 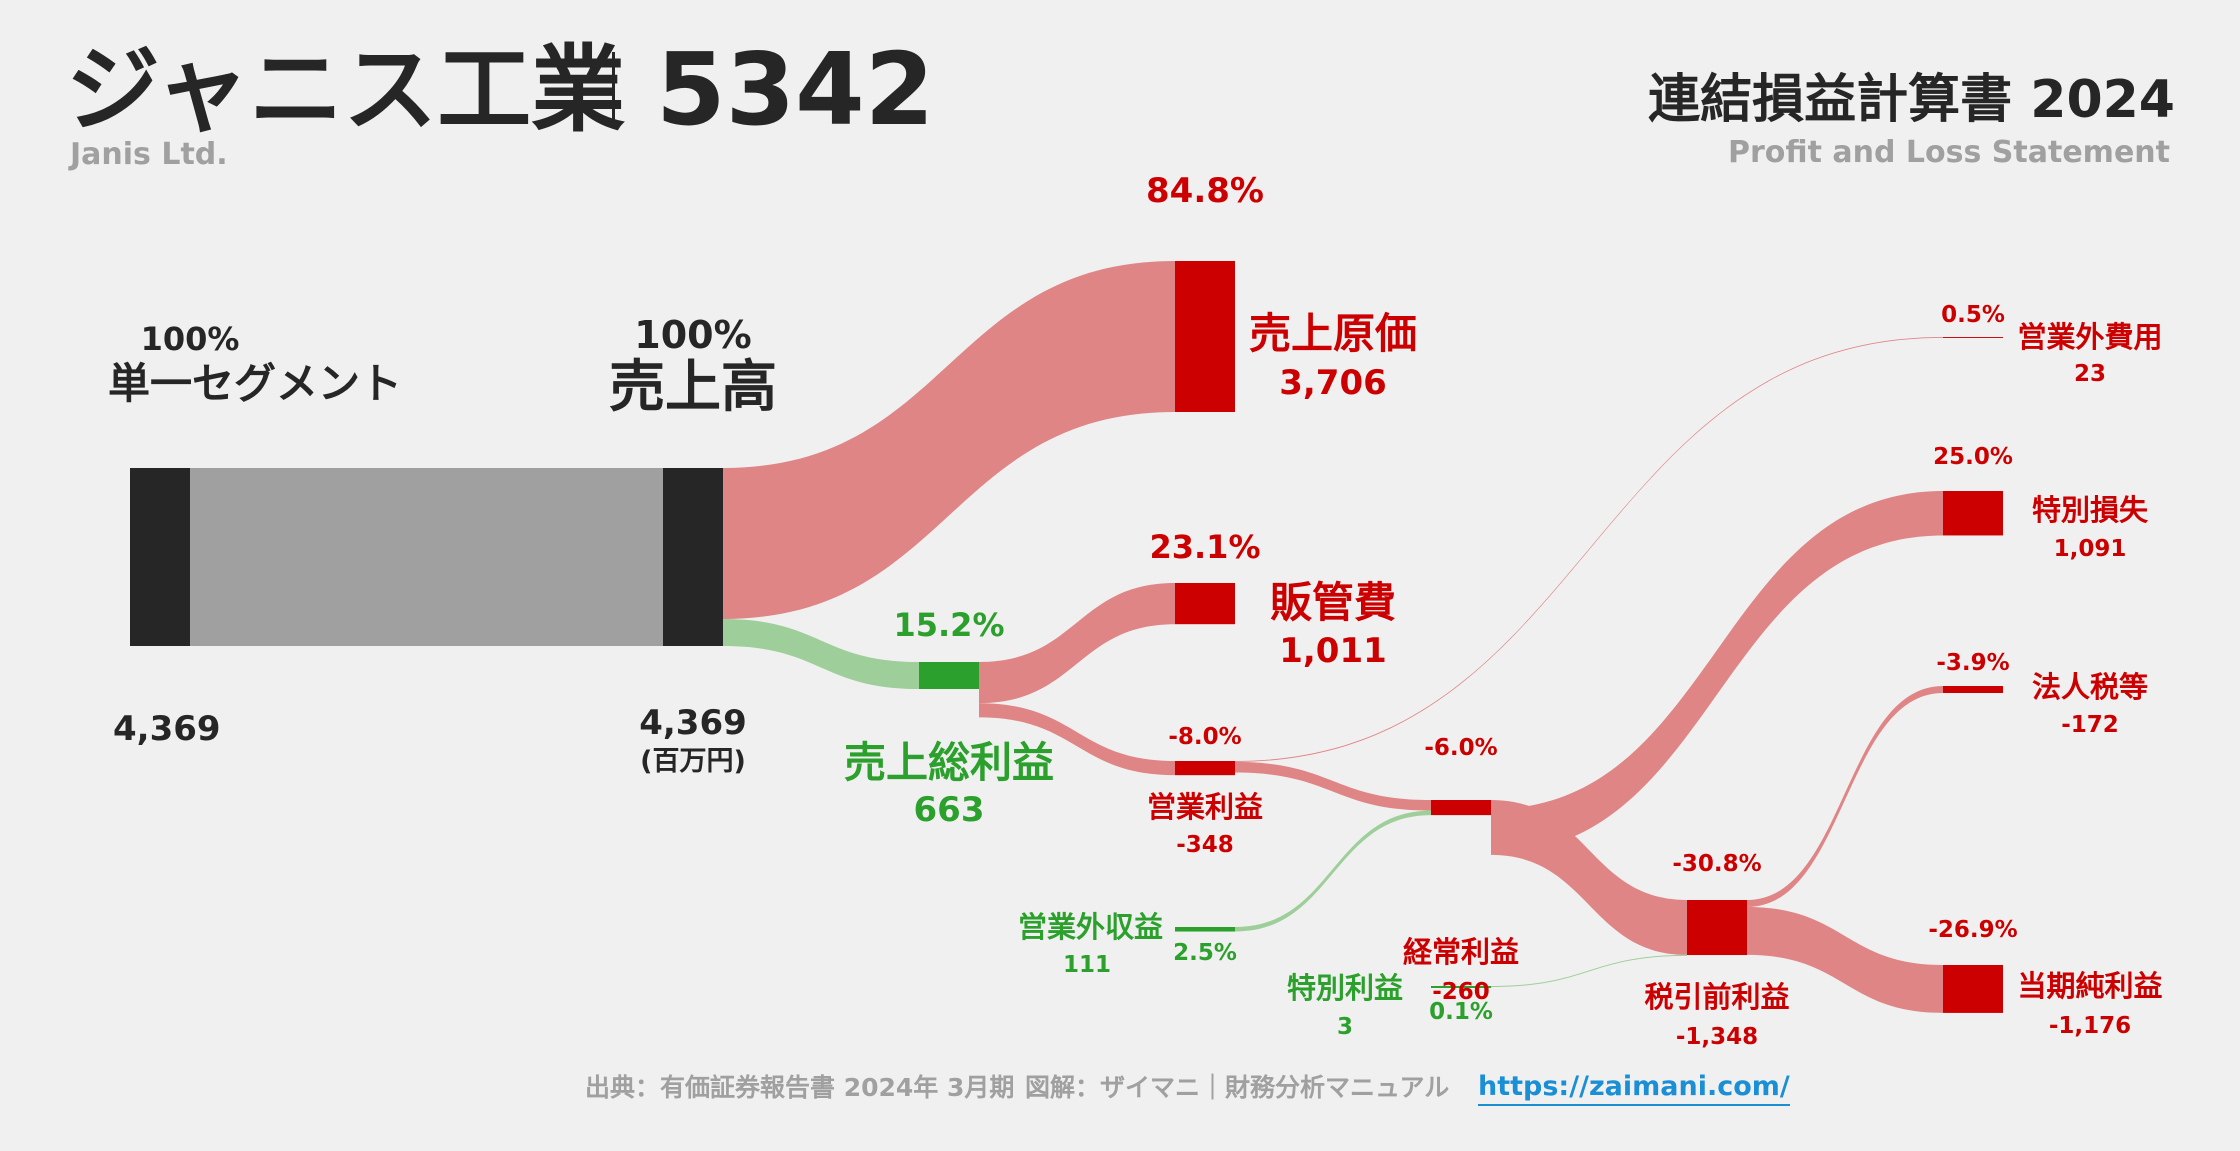 What do you see at coordinates (1333, 383) in the screenshot?
I see `cogs-value: 3,706` at bounding box center [1333, 383].